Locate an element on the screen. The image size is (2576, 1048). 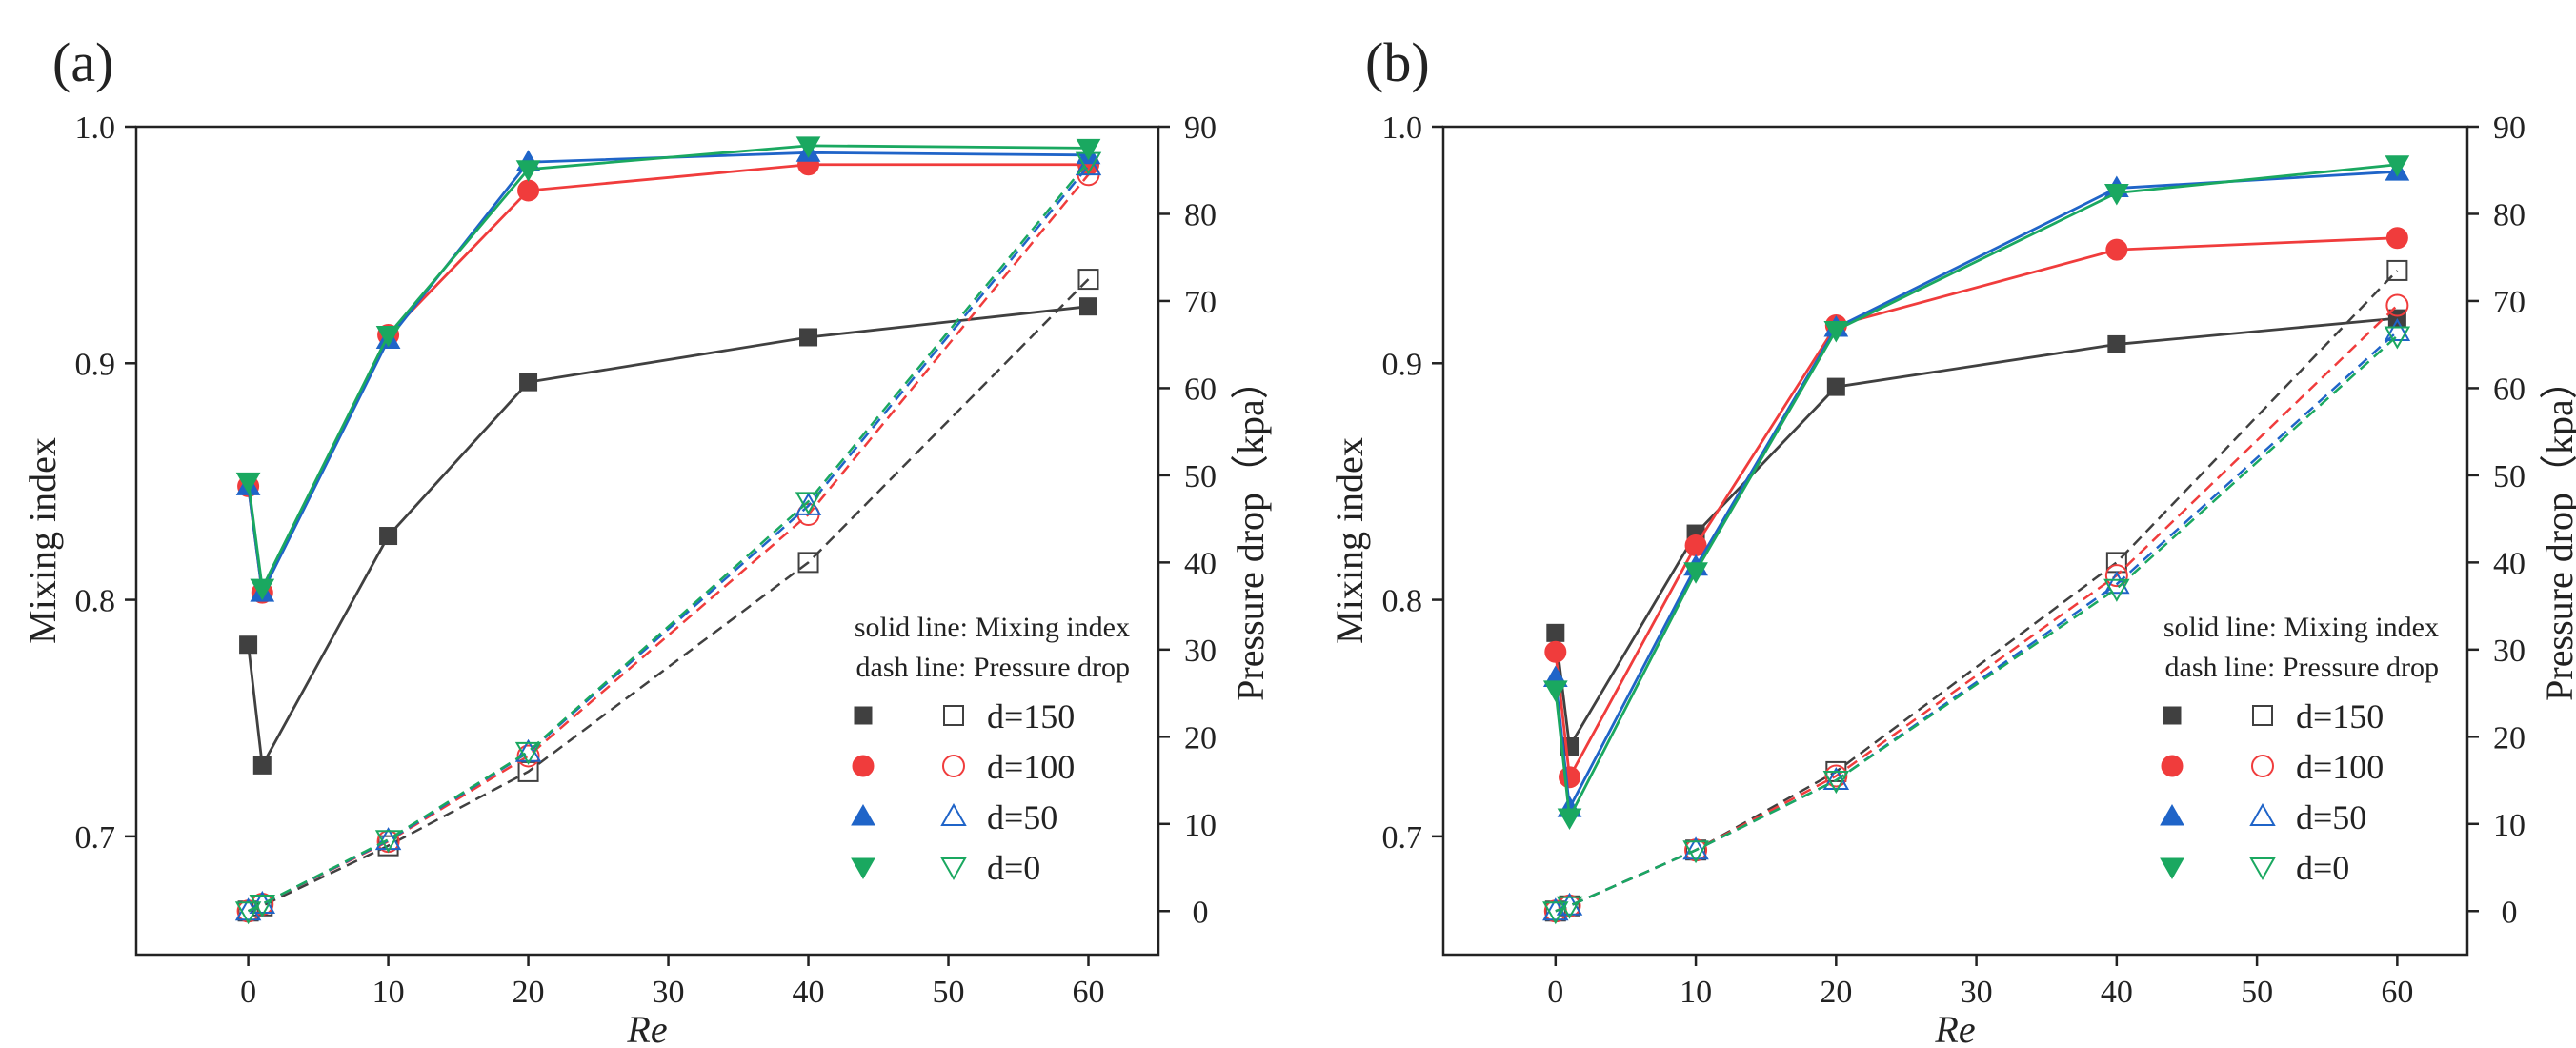
panel-label: (a) is located at coordinates (83, 62).